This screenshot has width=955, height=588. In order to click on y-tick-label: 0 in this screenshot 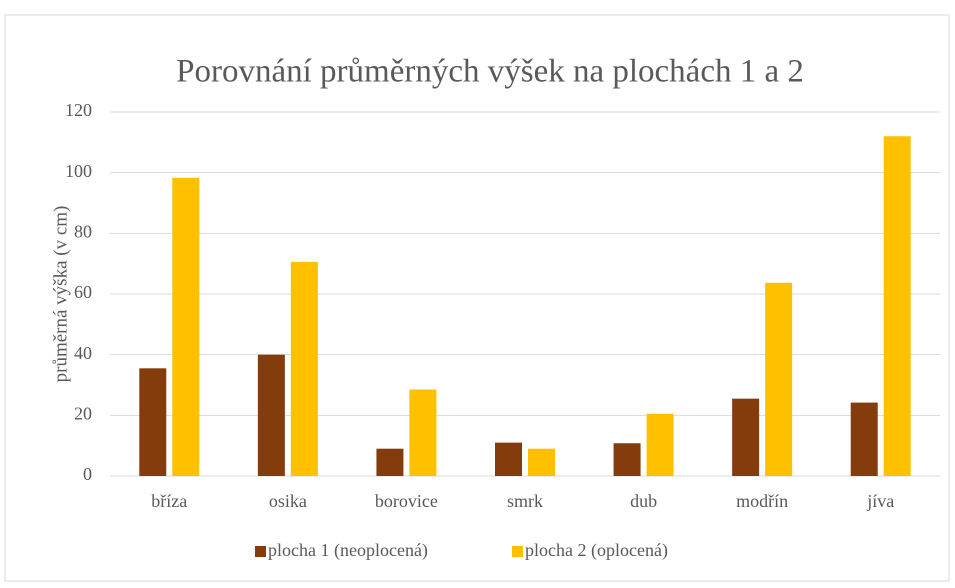, I will do `click(87, 474)`.